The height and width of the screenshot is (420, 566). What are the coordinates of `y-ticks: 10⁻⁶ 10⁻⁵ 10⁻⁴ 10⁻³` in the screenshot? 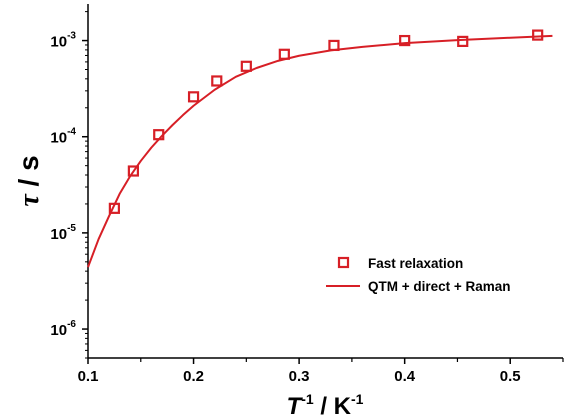 It's located at (69, 185).